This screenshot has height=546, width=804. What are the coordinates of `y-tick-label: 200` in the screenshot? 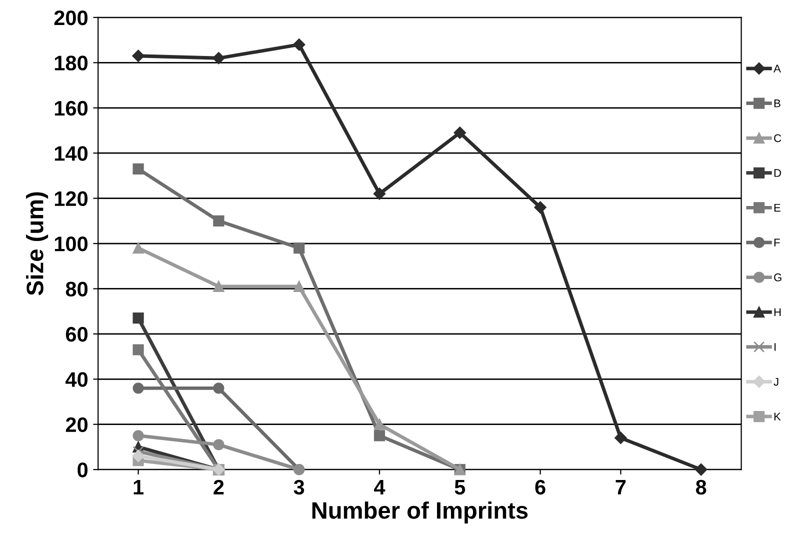 It's located at (71, 18).